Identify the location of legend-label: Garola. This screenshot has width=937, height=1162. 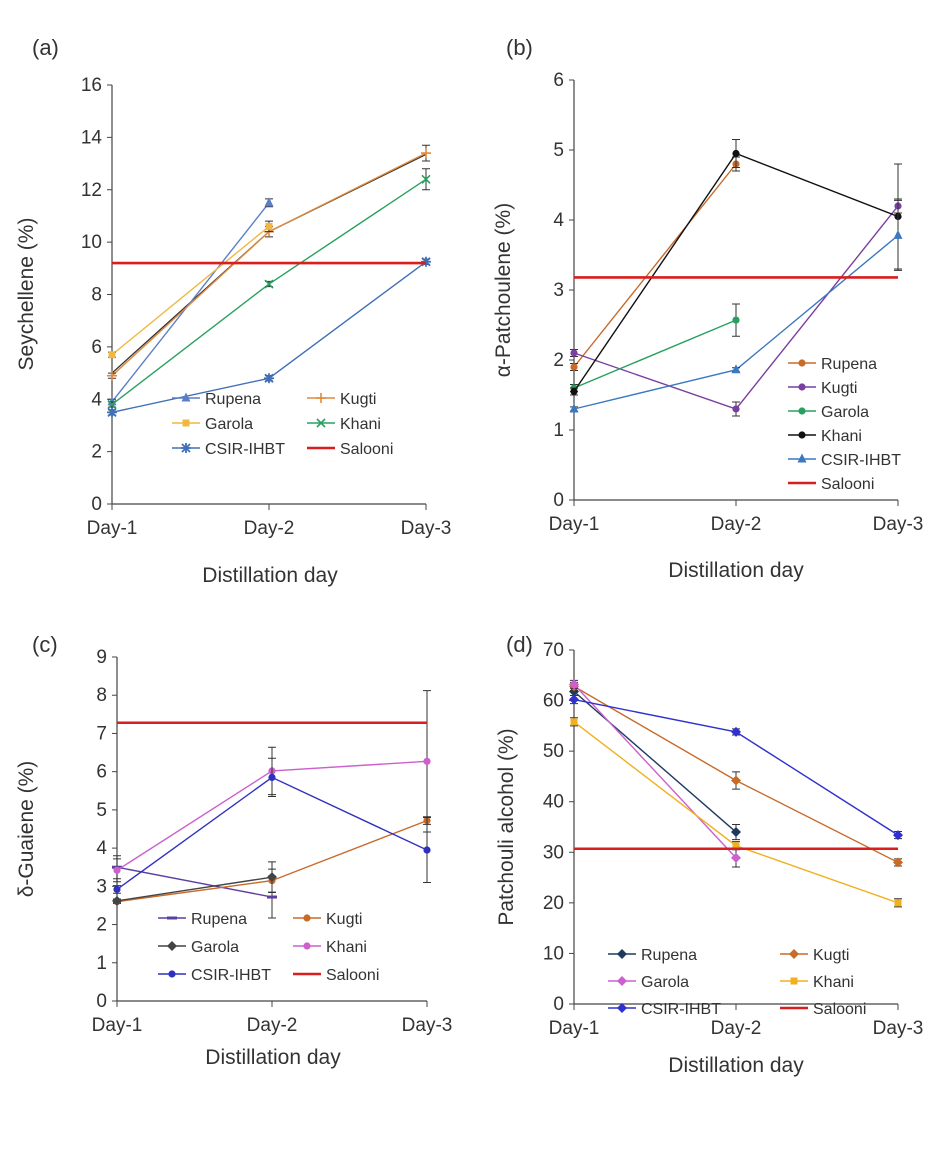
(215, 947).